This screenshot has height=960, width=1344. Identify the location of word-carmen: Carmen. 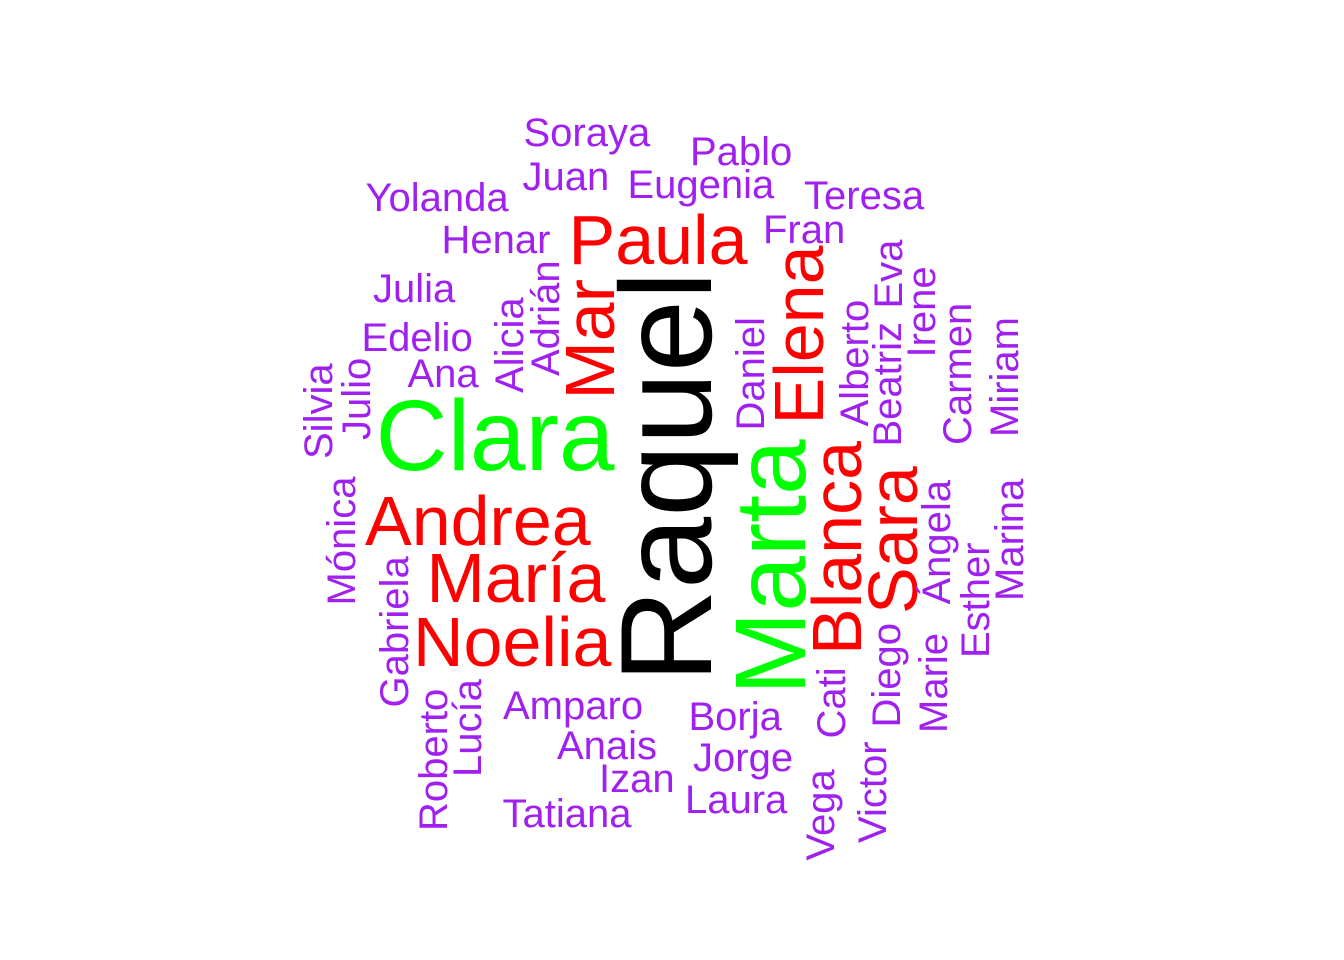
(958, 373).